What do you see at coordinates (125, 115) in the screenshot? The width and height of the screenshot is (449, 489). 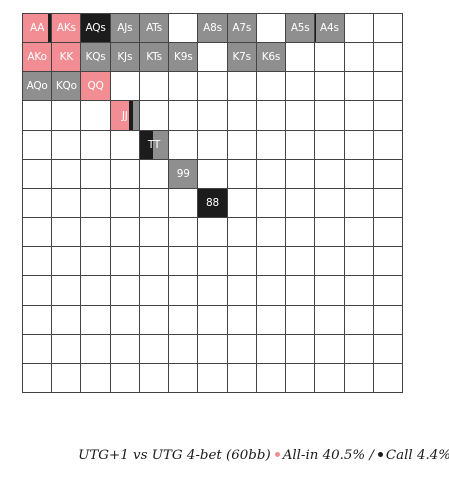 I see `hand-label: JJ` at bounding box center [125, 115].